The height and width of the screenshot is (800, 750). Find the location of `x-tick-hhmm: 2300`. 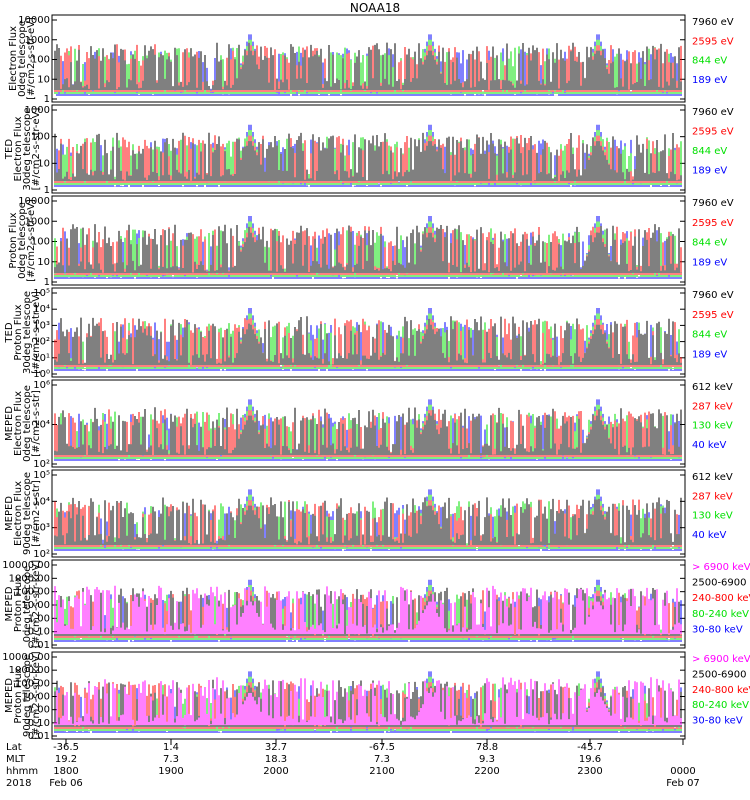

x-tick-hhmm: 2300 is located at coordinates (589, 771).